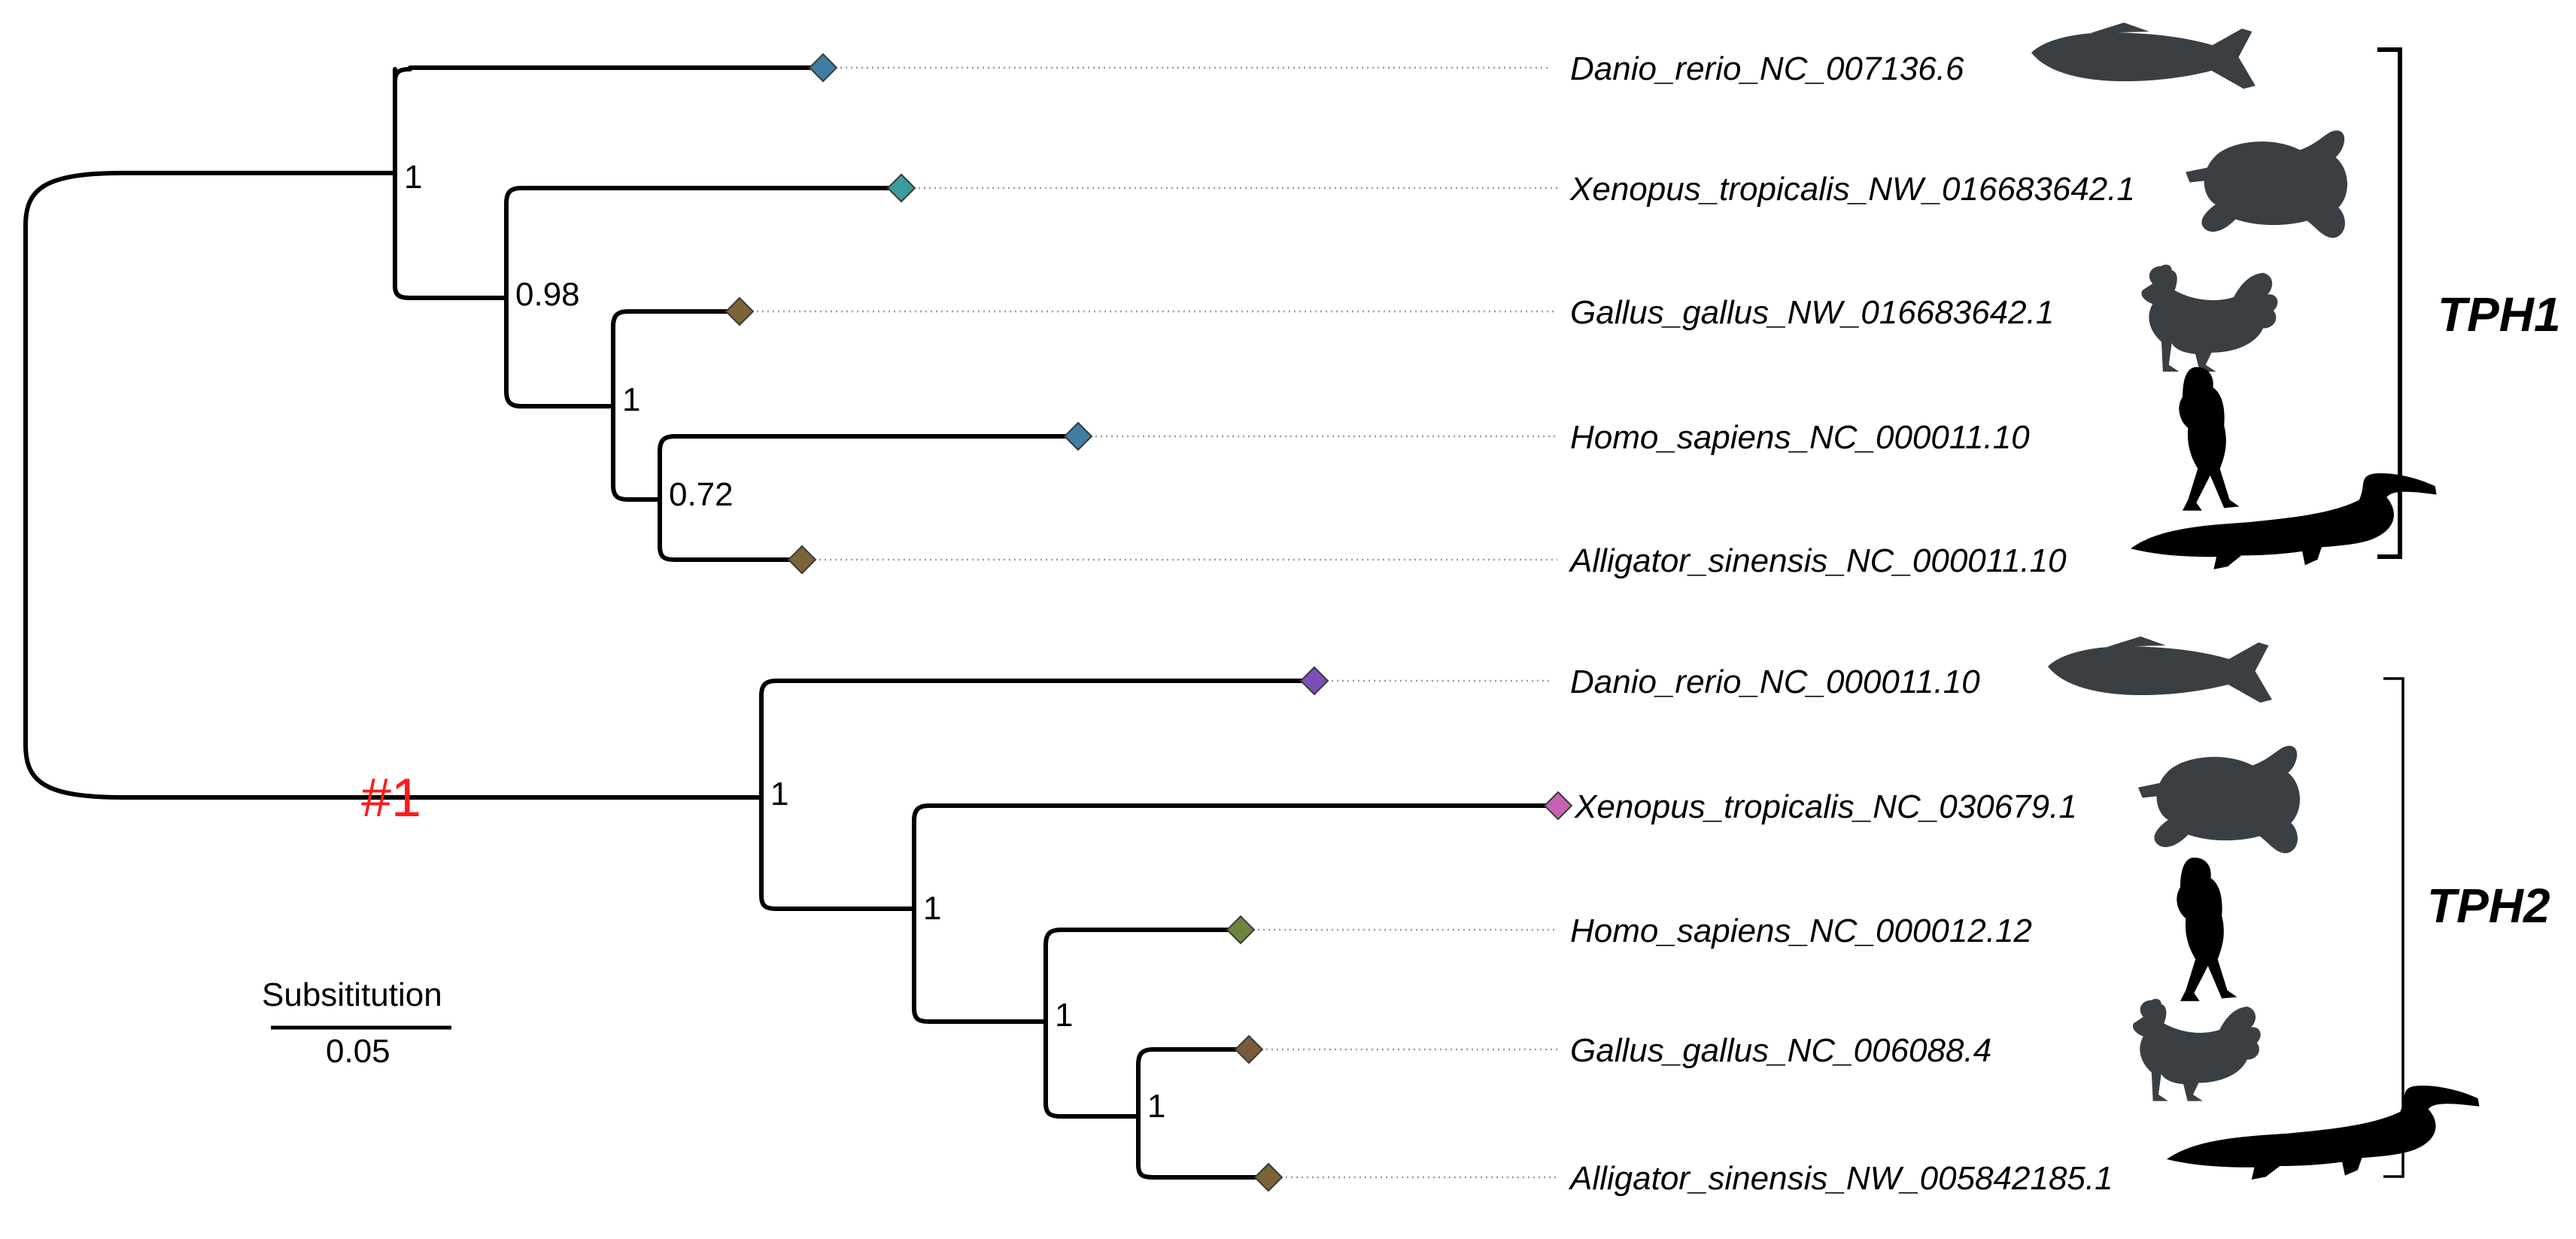  Describe the element at coordinates (1840, 1178) in the screenshot. I see `taxon-label: Alligator_sinensis_NW_005842185.1` at that location.